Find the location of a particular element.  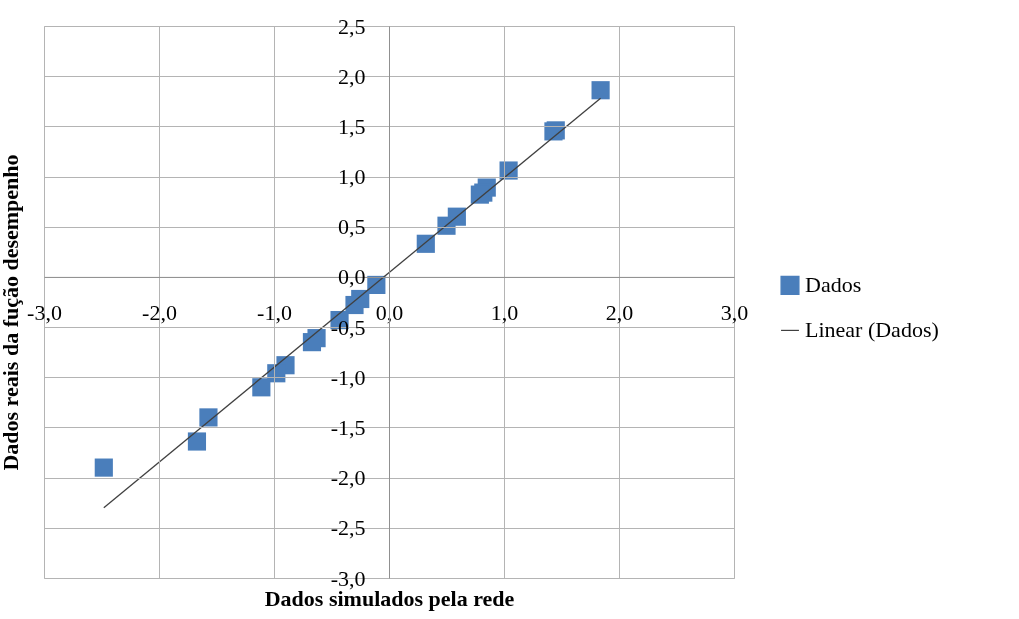

x-tick-label: 0,0 is located at coordinates (389, 313).